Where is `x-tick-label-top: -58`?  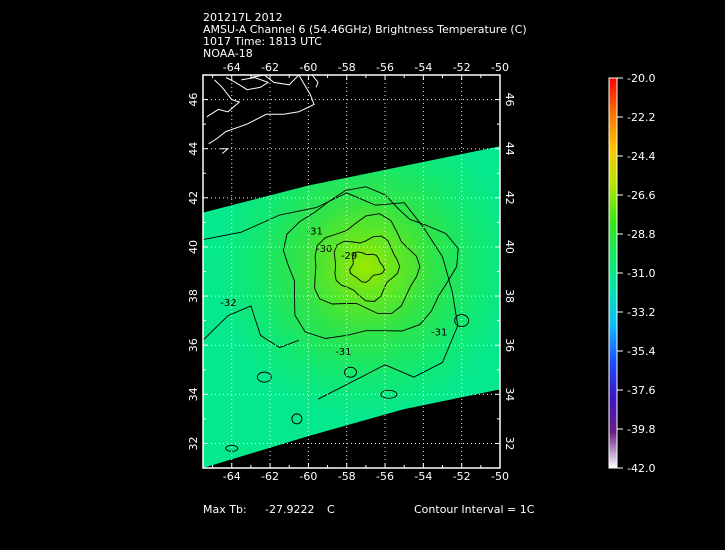 x-tick-label-top: -58 is located at coordinates (347, 67).